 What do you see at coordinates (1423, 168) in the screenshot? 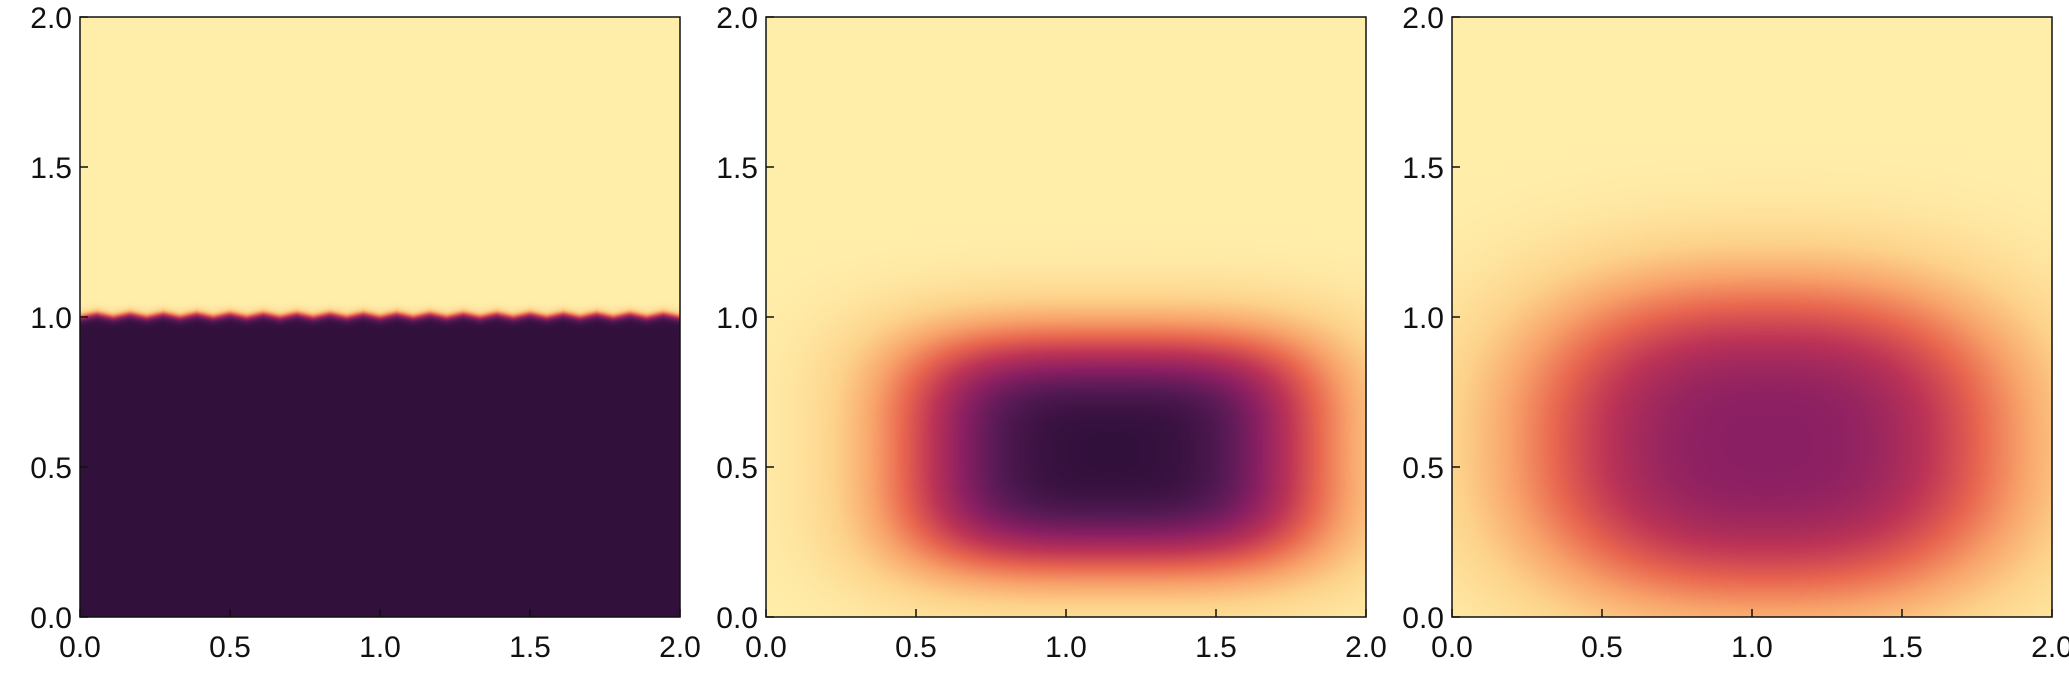
I see `y-tick-label-right: 1.5` at bounding box center [1423, 168].